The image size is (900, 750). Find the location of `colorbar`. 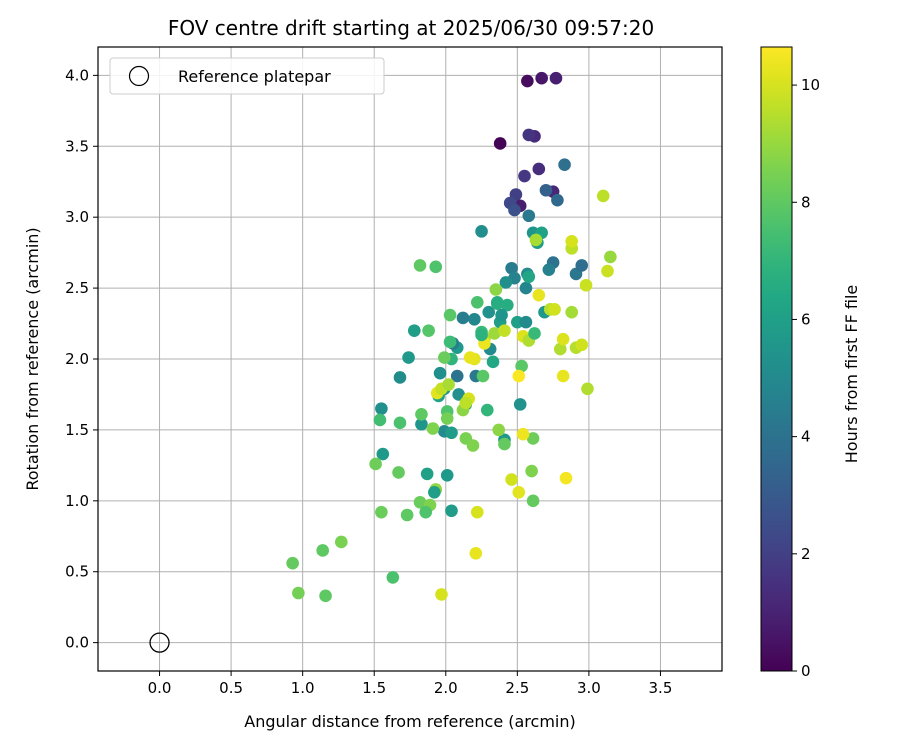

colorbar is located at coordinates (776, 359).